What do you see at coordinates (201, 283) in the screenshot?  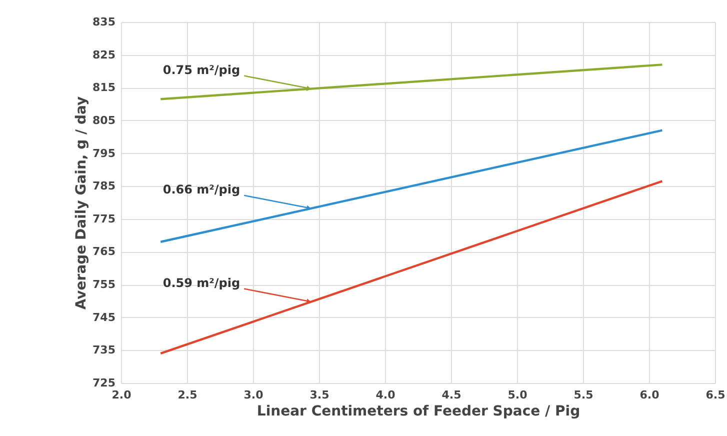 I see `text: 0.59 m²/pig` at bounding box center [201, 283].